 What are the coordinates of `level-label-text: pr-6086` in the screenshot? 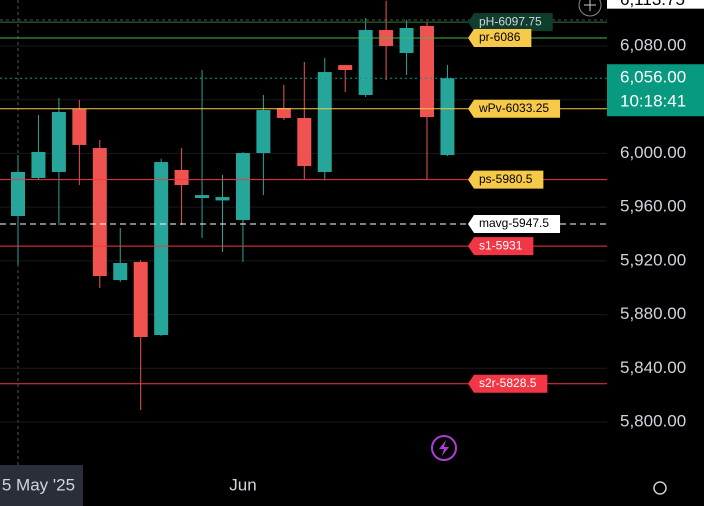 It's located at (500, 37).